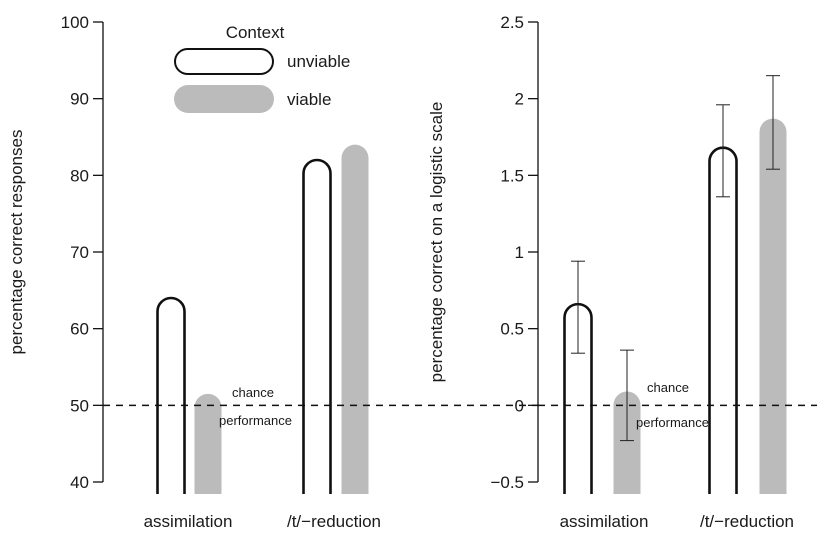 The height and width of the screenshot is (540, 817). Describe the element at coordinates (512, 22) in the screenshot. I see `y-tick-label: 2.5` at that location.